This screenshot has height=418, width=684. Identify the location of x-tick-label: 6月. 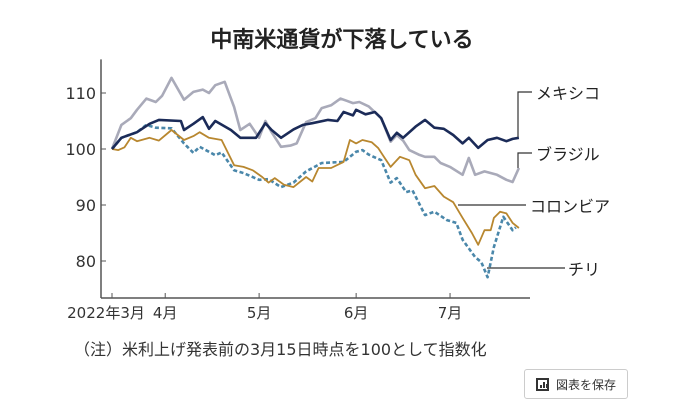
(356, 313).